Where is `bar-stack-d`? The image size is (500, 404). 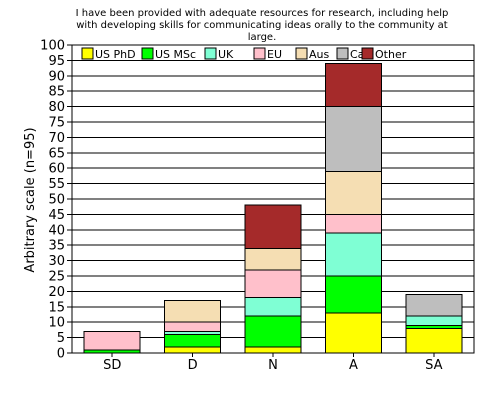 bar-stack-d is located at coordinates (193, 327).